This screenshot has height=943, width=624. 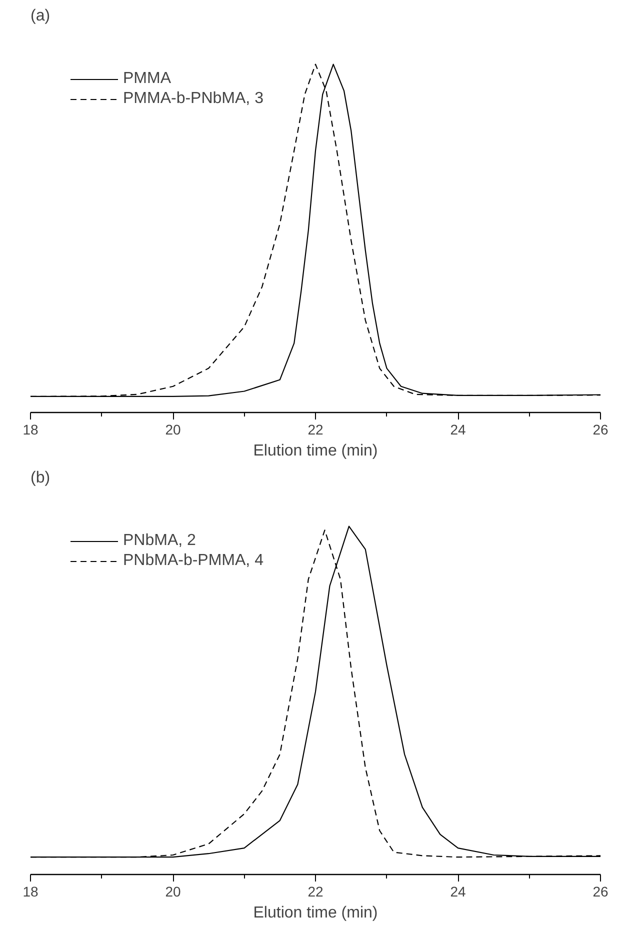 I want to click on legend-label: PNbMA, 2, so click(x=159, y=541).